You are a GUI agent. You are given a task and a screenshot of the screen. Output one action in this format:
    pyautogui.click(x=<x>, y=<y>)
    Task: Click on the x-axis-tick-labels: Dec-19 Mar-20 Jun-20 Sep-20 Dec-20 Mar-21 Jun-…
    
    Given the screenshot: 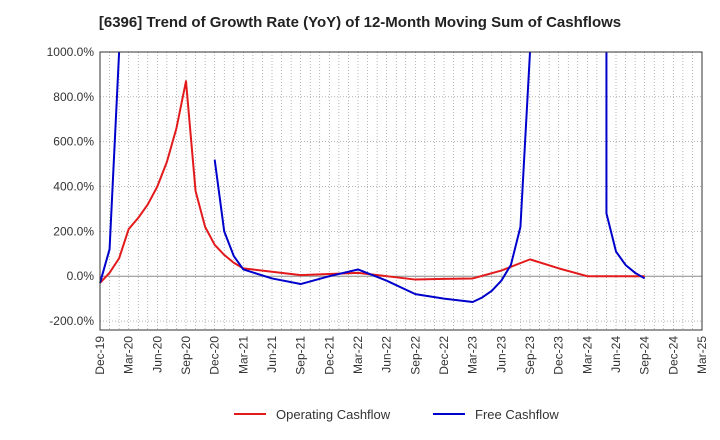 What is the action you would take?
    pyautogui.click(x=401, y=355)
    